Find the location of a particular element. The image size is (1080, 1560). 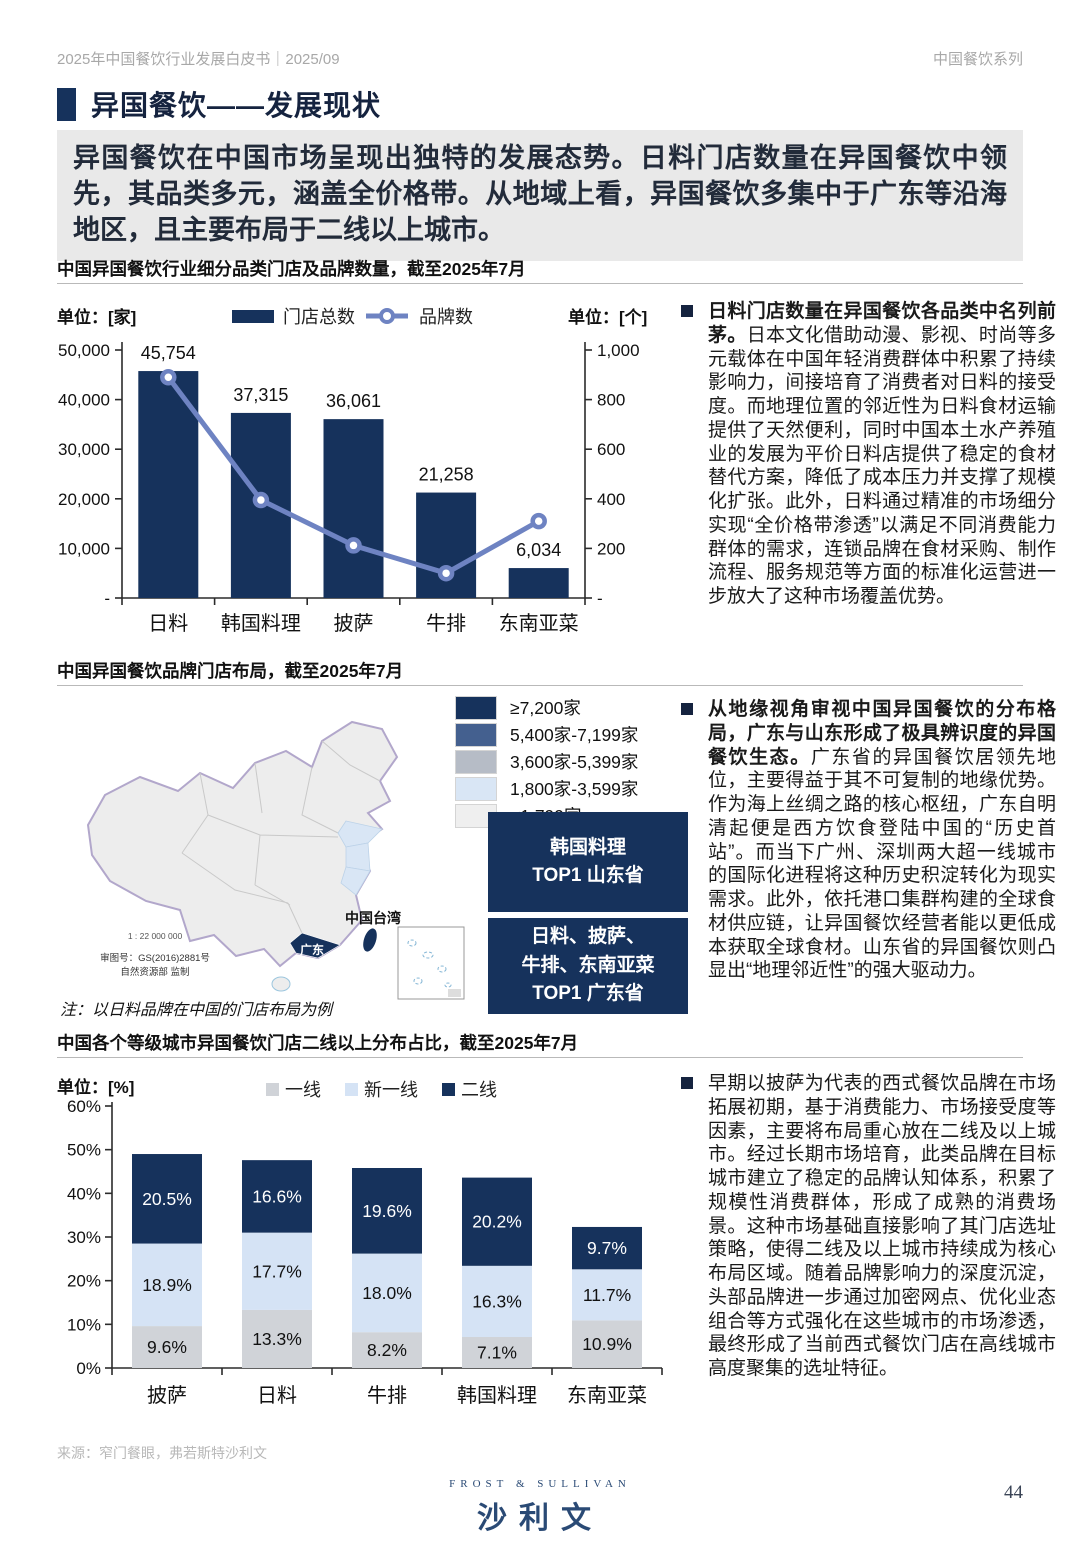

map-legend-row: ≥7,200家 is located at coordinates (546, 707).